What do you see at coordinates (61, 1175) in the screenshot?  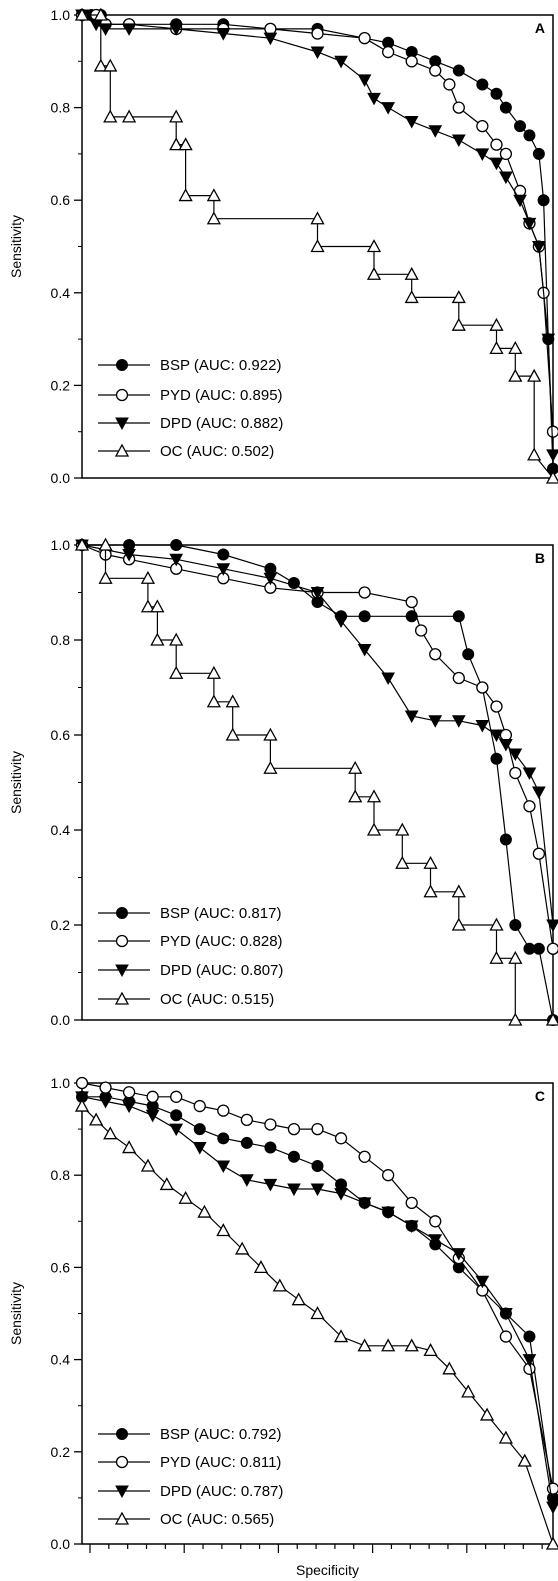 I see `y-tick-label: 0.8` at bounding box center [61, 1175].